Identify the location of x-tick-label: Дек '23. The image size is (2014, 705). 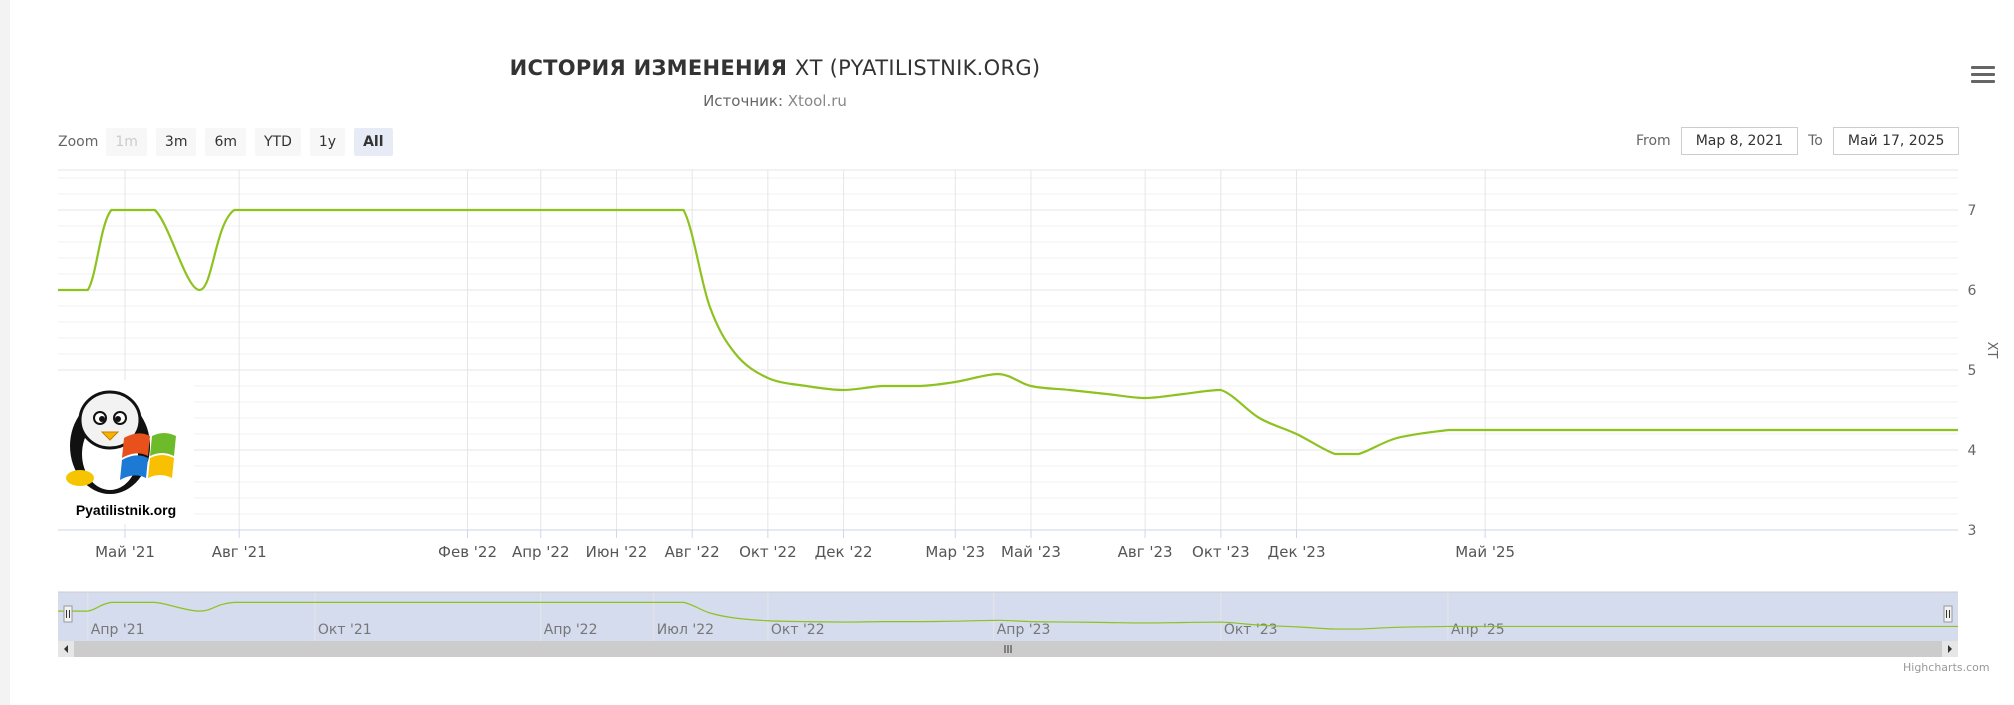
(1297, 552).